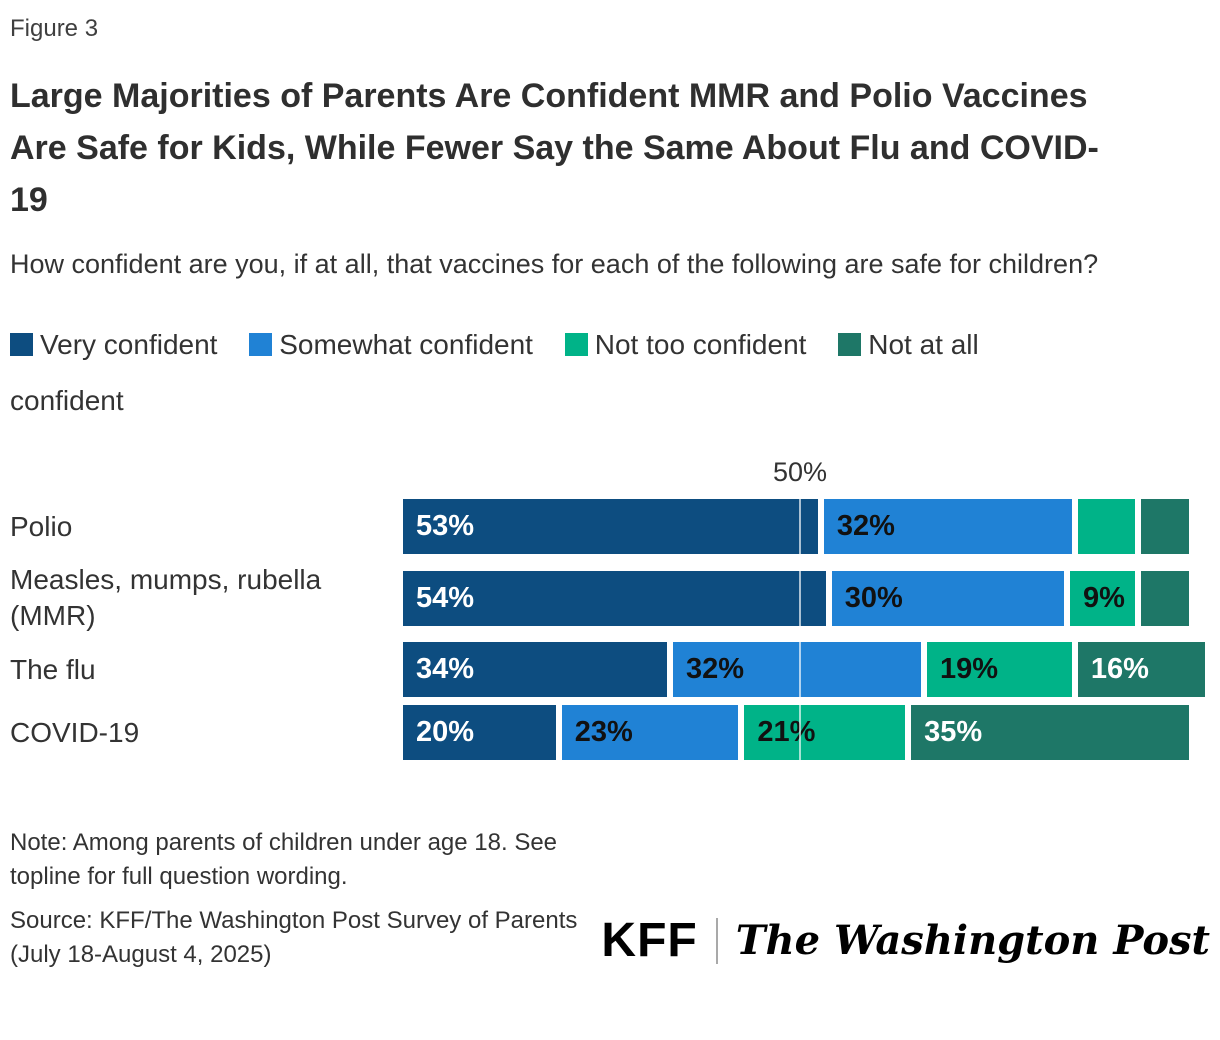  Describe the element at coordinates (650, 732) in the screenshot. I see `bar-segment: 23%` at that location.